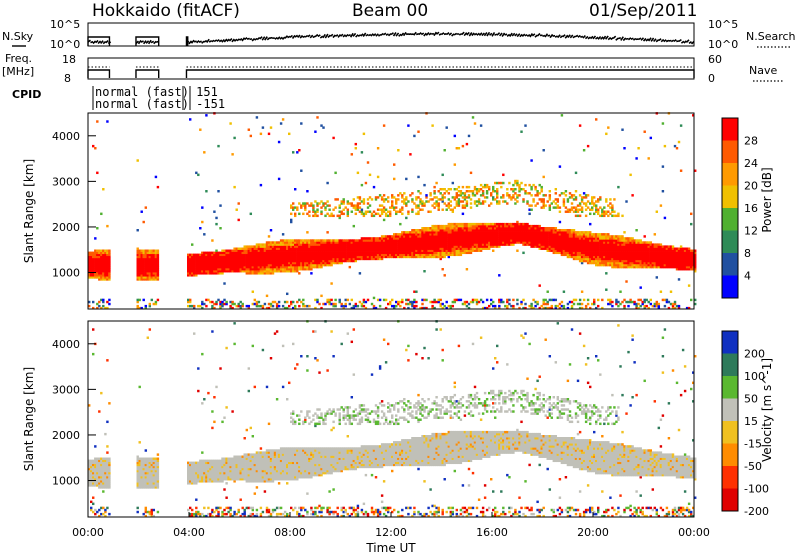 The width and height of the screenshot is (800, 558). Describe the element at coordinates (160, 104) in the screenshot. I see `cpid-line-2: normal (fast) -151` at that location.